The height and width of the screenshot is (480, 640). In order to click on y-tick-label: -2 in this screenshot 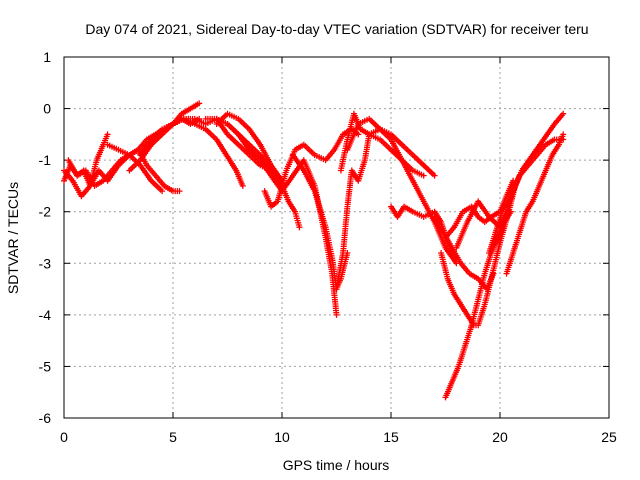, I will do `click(45, 212)`.